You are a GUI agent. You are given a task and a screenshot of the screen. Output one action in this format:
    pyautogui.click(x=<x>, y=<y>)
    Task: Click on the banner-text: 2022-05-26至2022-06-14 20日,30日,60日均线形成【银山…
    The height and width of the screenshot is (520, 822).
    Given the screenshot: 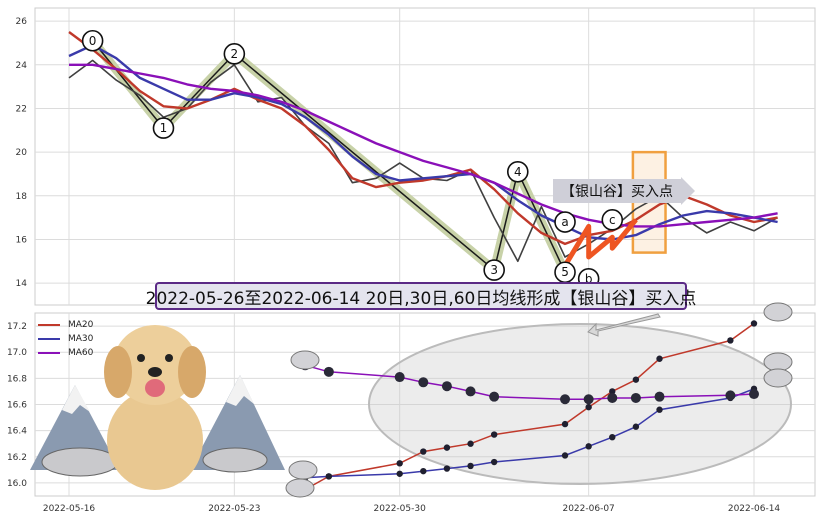 What is the action you would take?
    pyautogui.click(x=421, y=298)
    